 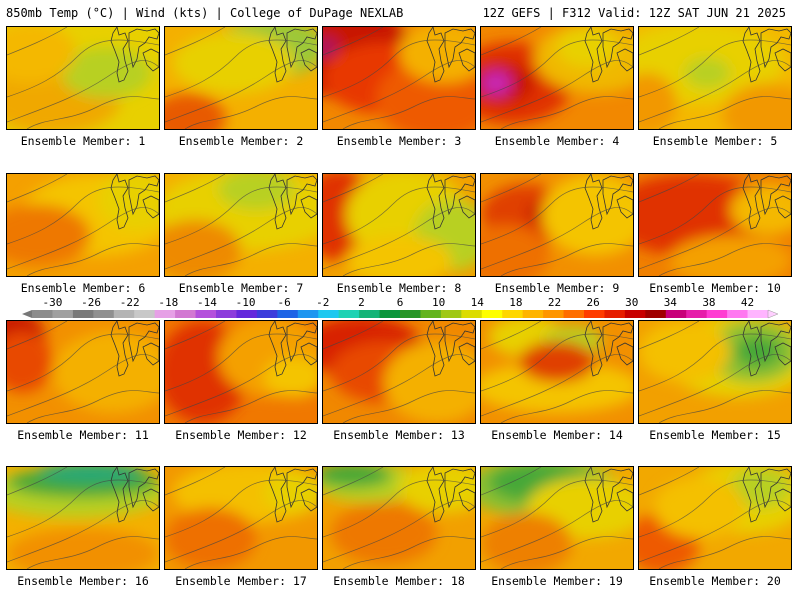 What do you see at coordinates (400, 302) in the screenshot?
I see `colorbar-tick-label: 6` at bounding box center [400, 302].